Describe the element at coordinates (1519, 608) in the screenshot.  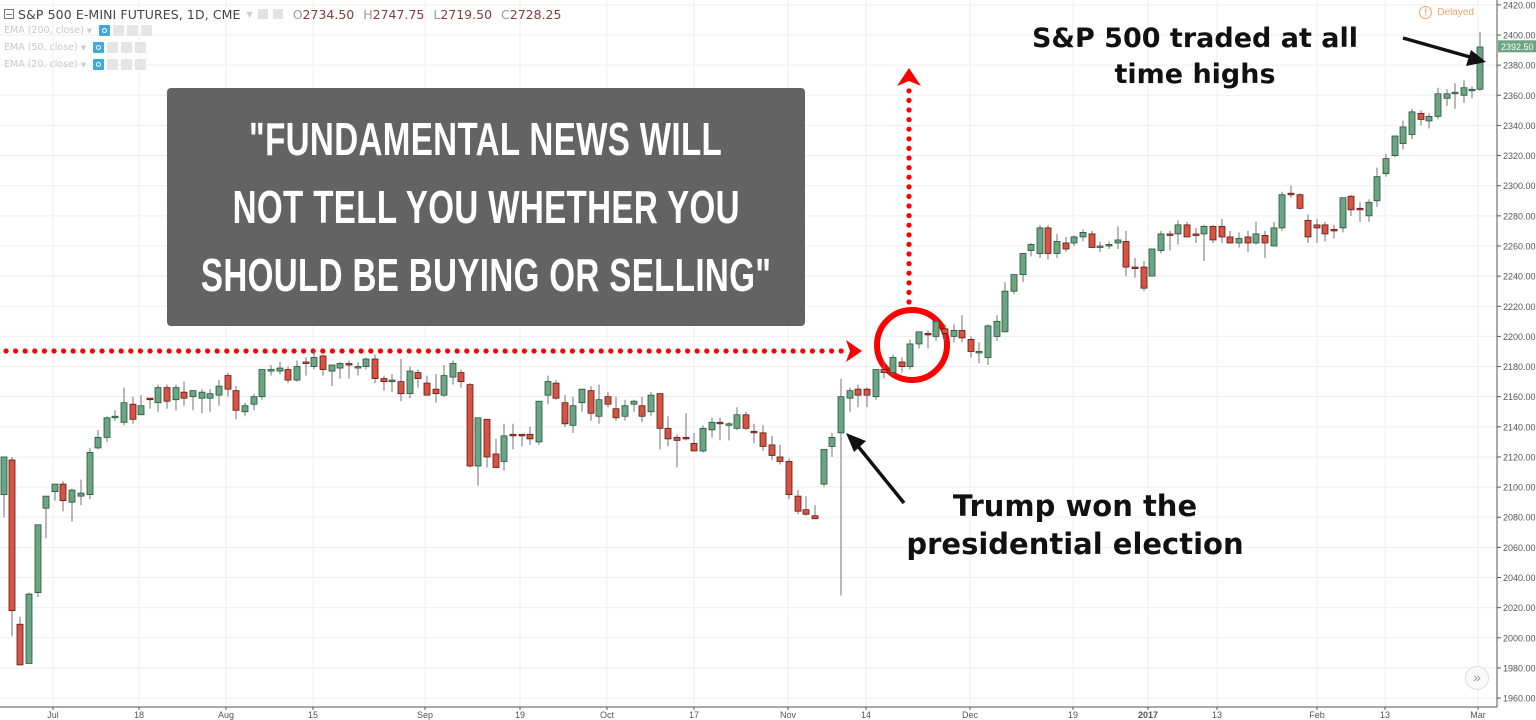
I see `svg-text: 2020.00` at that location.